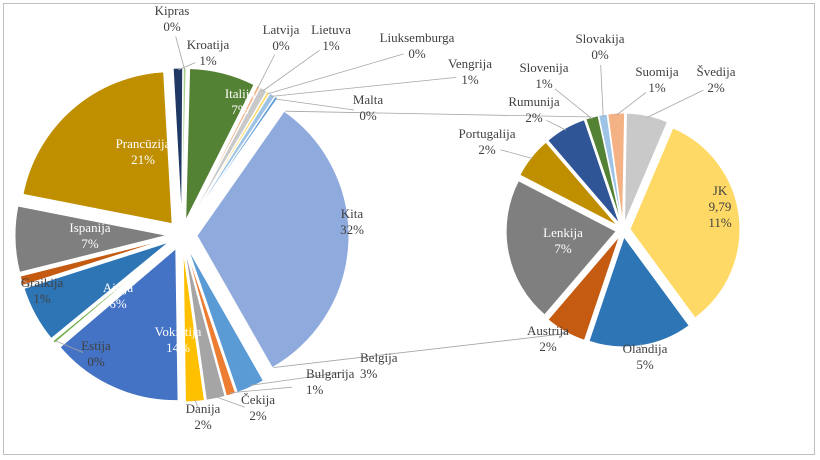  Describe the element at coordinates (603, 169) in the screenshot. I see `secondary-slice-slovenija` at that location.